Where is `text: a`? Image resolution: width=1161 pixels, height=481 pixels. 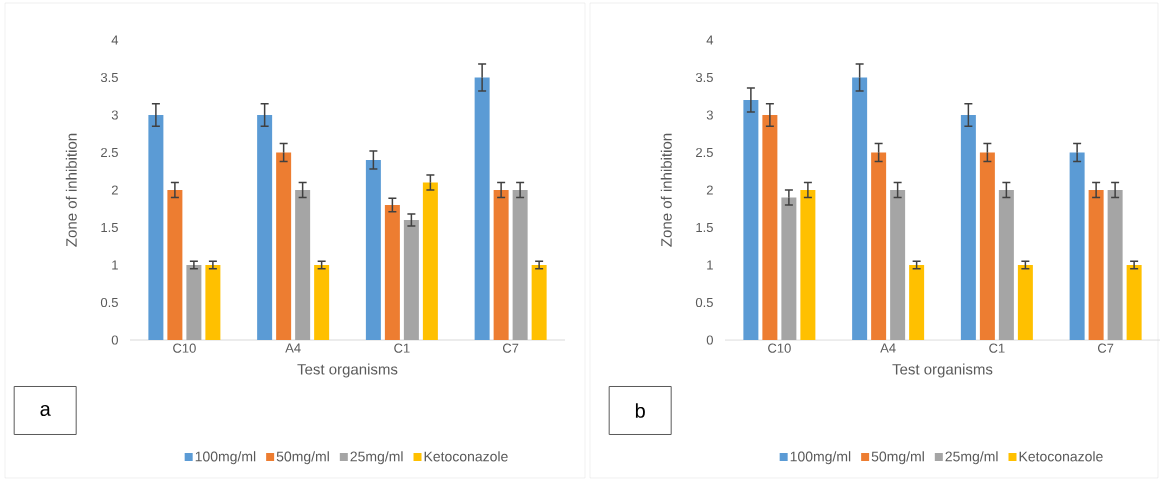 text: a is located at coordinates (45, 410).